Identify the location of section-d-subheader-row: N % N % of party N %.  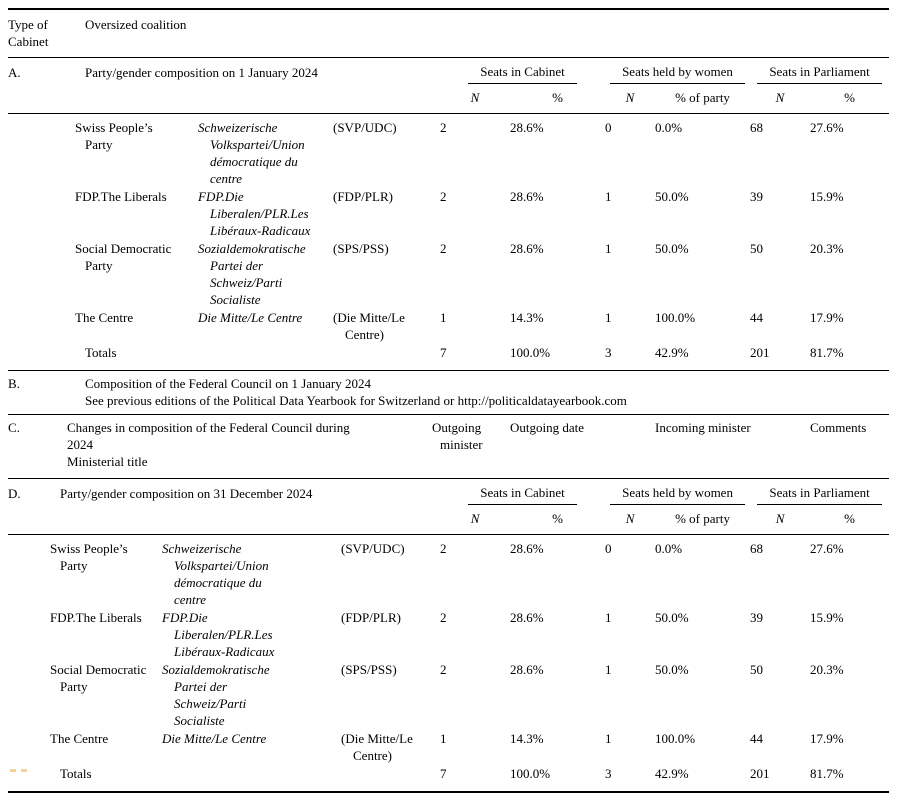
(448, 520).